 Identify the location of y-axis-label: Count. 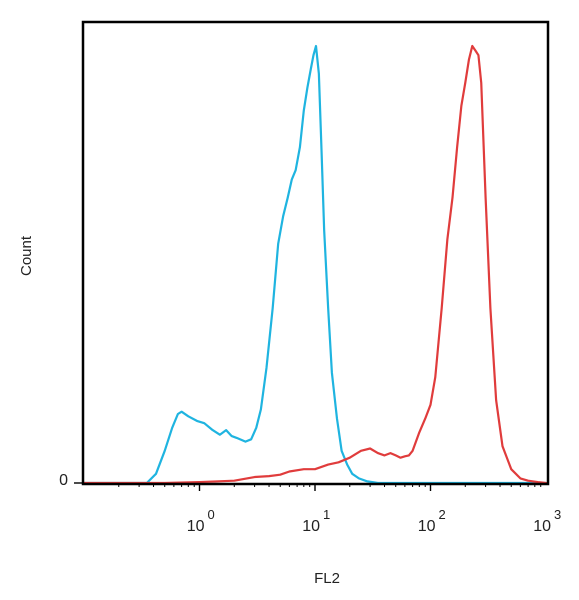
(26, 255).